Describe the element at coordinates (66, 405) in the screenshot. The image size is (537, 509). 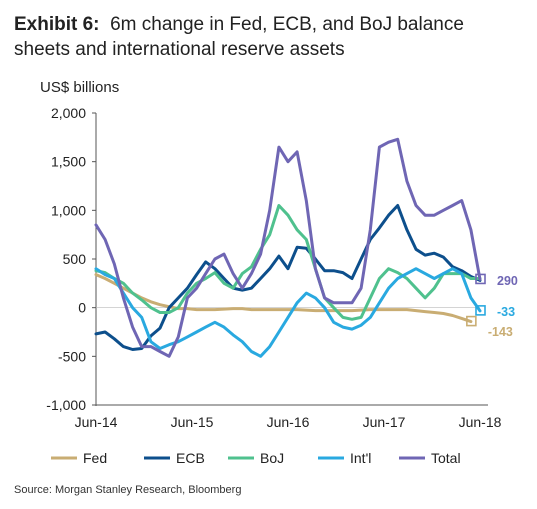
I see `y-tick-label: -1,000` at that location.